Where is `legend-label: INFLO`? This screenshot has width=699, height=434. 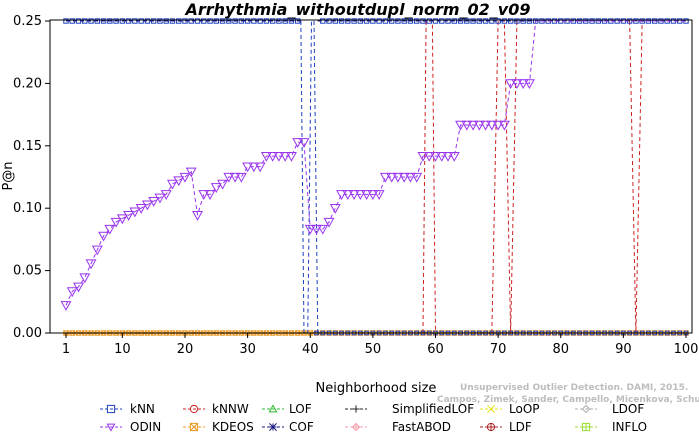
legend-label: INFLO is located at coordinates (629, 427).